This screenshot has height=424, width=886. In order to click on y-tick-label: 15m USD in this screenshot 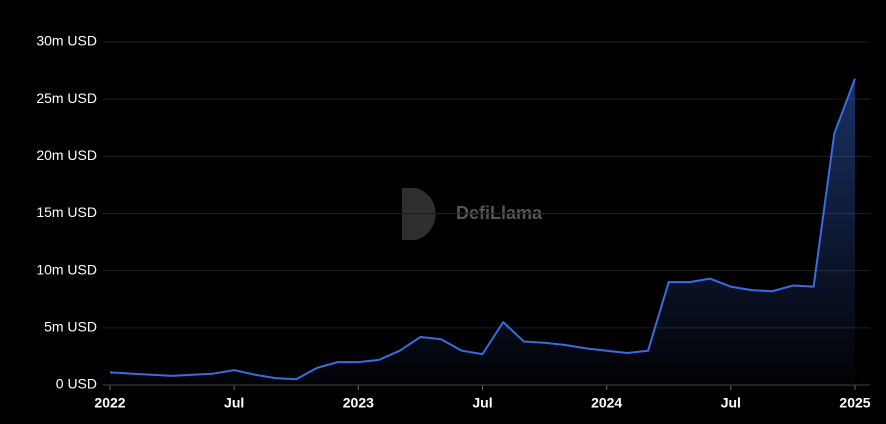, I will do `click(66, 212)`.